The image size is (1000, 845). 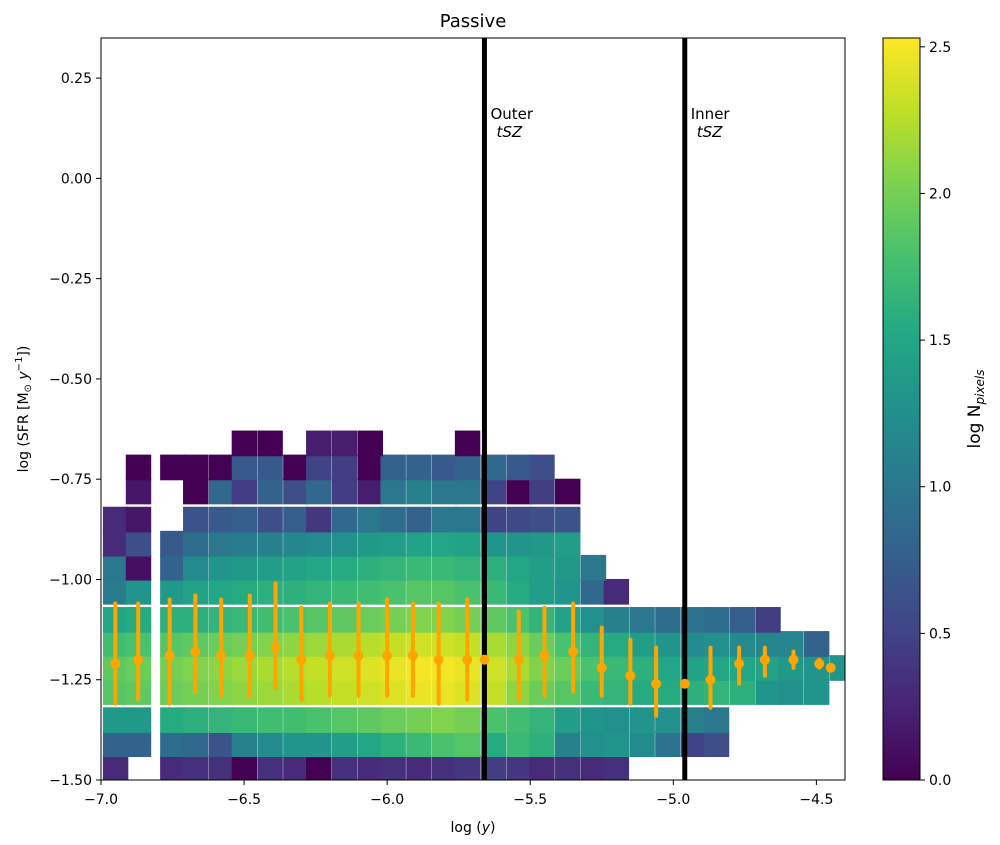 What do you see at coordinates (940, 488) in the screenshot?
I see `colorbar-tick-label: 1.0` at bounding box center [940, 488].